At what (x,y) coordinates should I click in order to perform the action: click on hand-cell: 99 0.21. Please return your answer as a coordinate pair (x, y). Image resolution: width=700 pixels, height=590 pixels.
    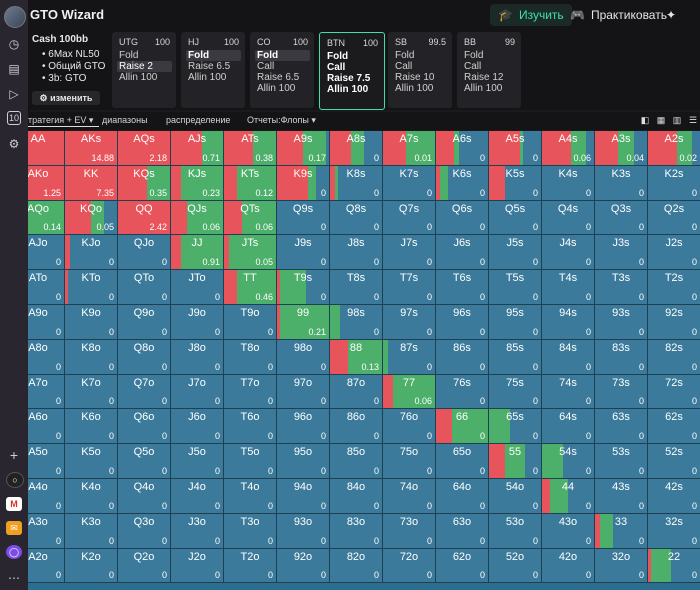
    Looking at the image, I should click on (303, 322).